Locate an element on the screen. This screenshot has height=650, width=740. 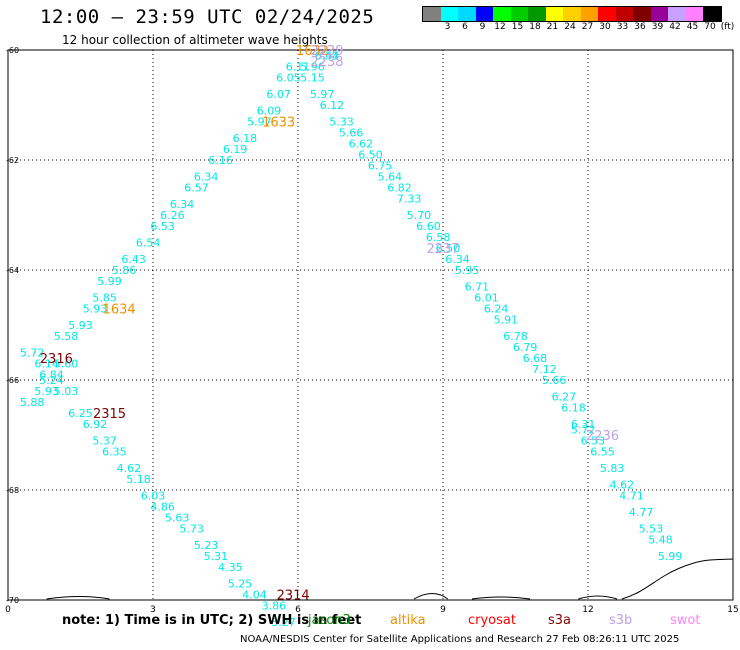
y-tick-label: -62 is located at coordinates (12, 160).